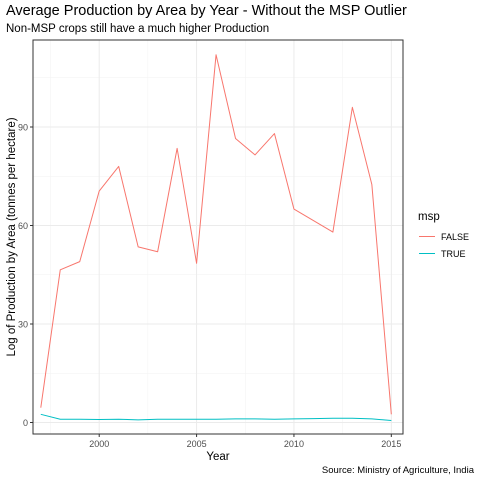 The image size is (480, 480). What do you see at coordinates (197, 444) in the screenshot?
I see `x-tick-label: 2005` at bounding box center [197, 444].